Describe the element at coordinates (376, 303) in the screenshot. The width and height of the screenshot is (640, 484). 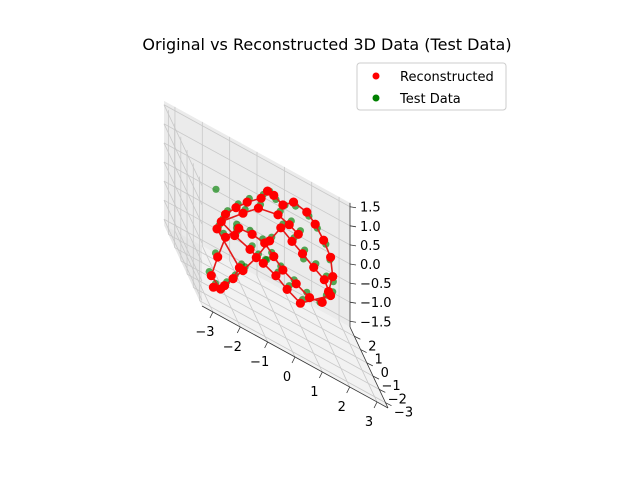
I see `z-tick-label: −1.0` at that location.